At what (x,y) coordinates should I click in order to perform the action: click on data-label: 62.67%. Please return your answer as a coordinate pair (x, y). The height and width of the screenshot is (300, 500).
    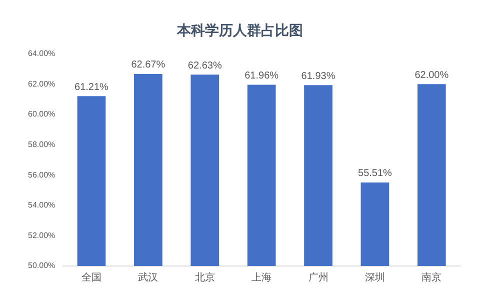
    Looking at the image, I should click on (148, 65).